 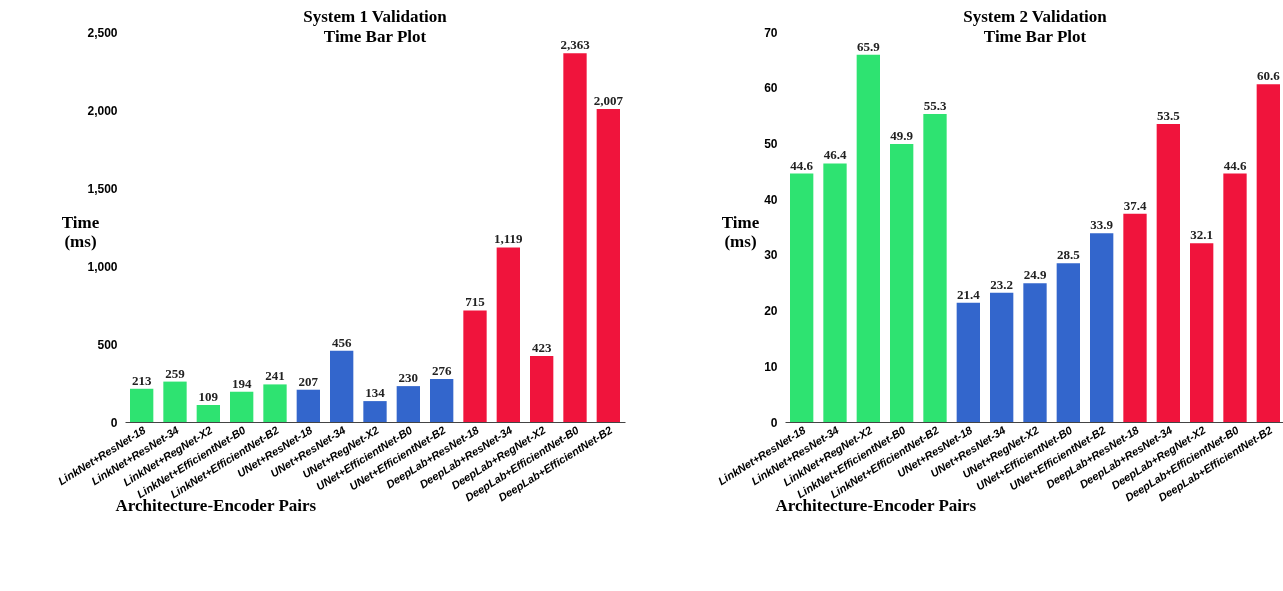 What do you see at coordinates (102, 266) in the screenshot?
I see `y-tick-label: 1,000` at bounding box center [102, 266].